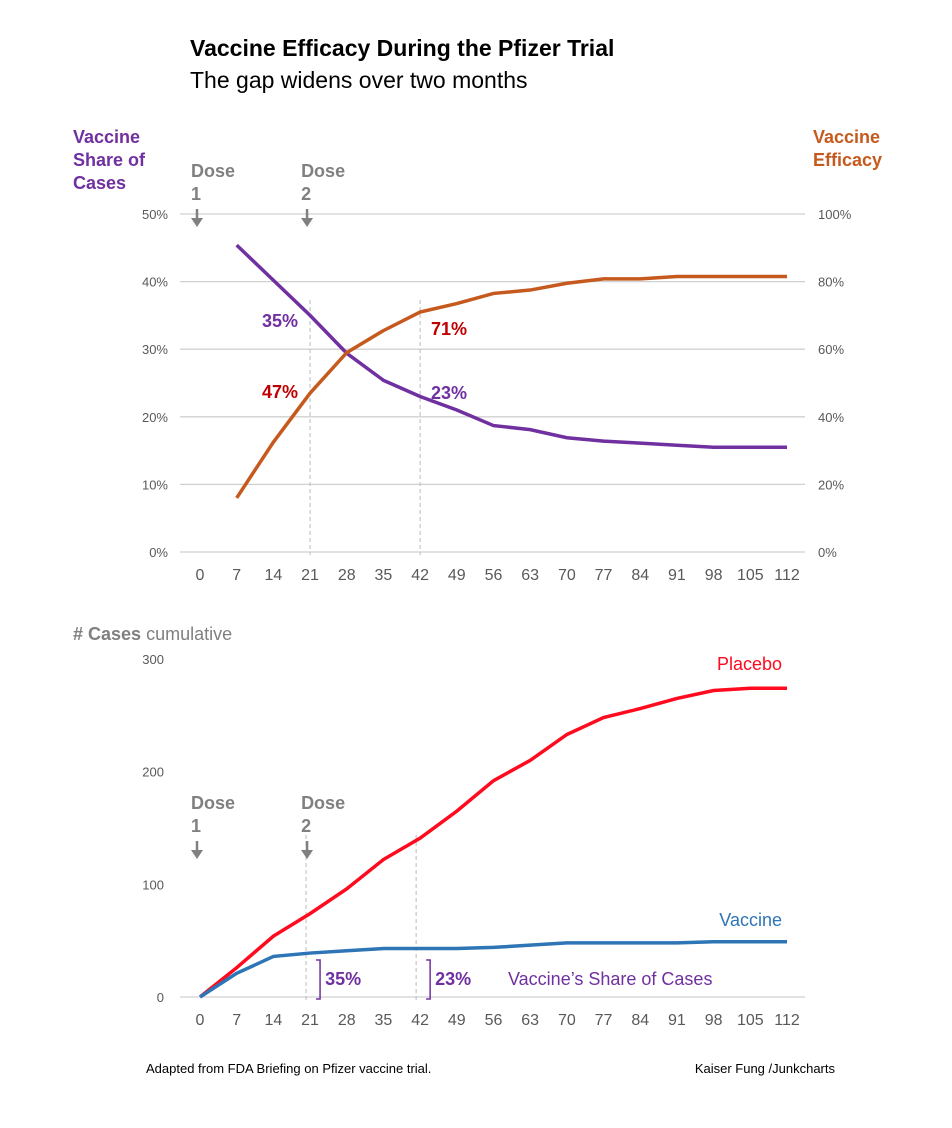 This screenshot has height=1128, width=952. What do you see at coordinates (160, 997) in the screenshot?
I see `y-tick-label: 0` at bounding box center [160, 997].